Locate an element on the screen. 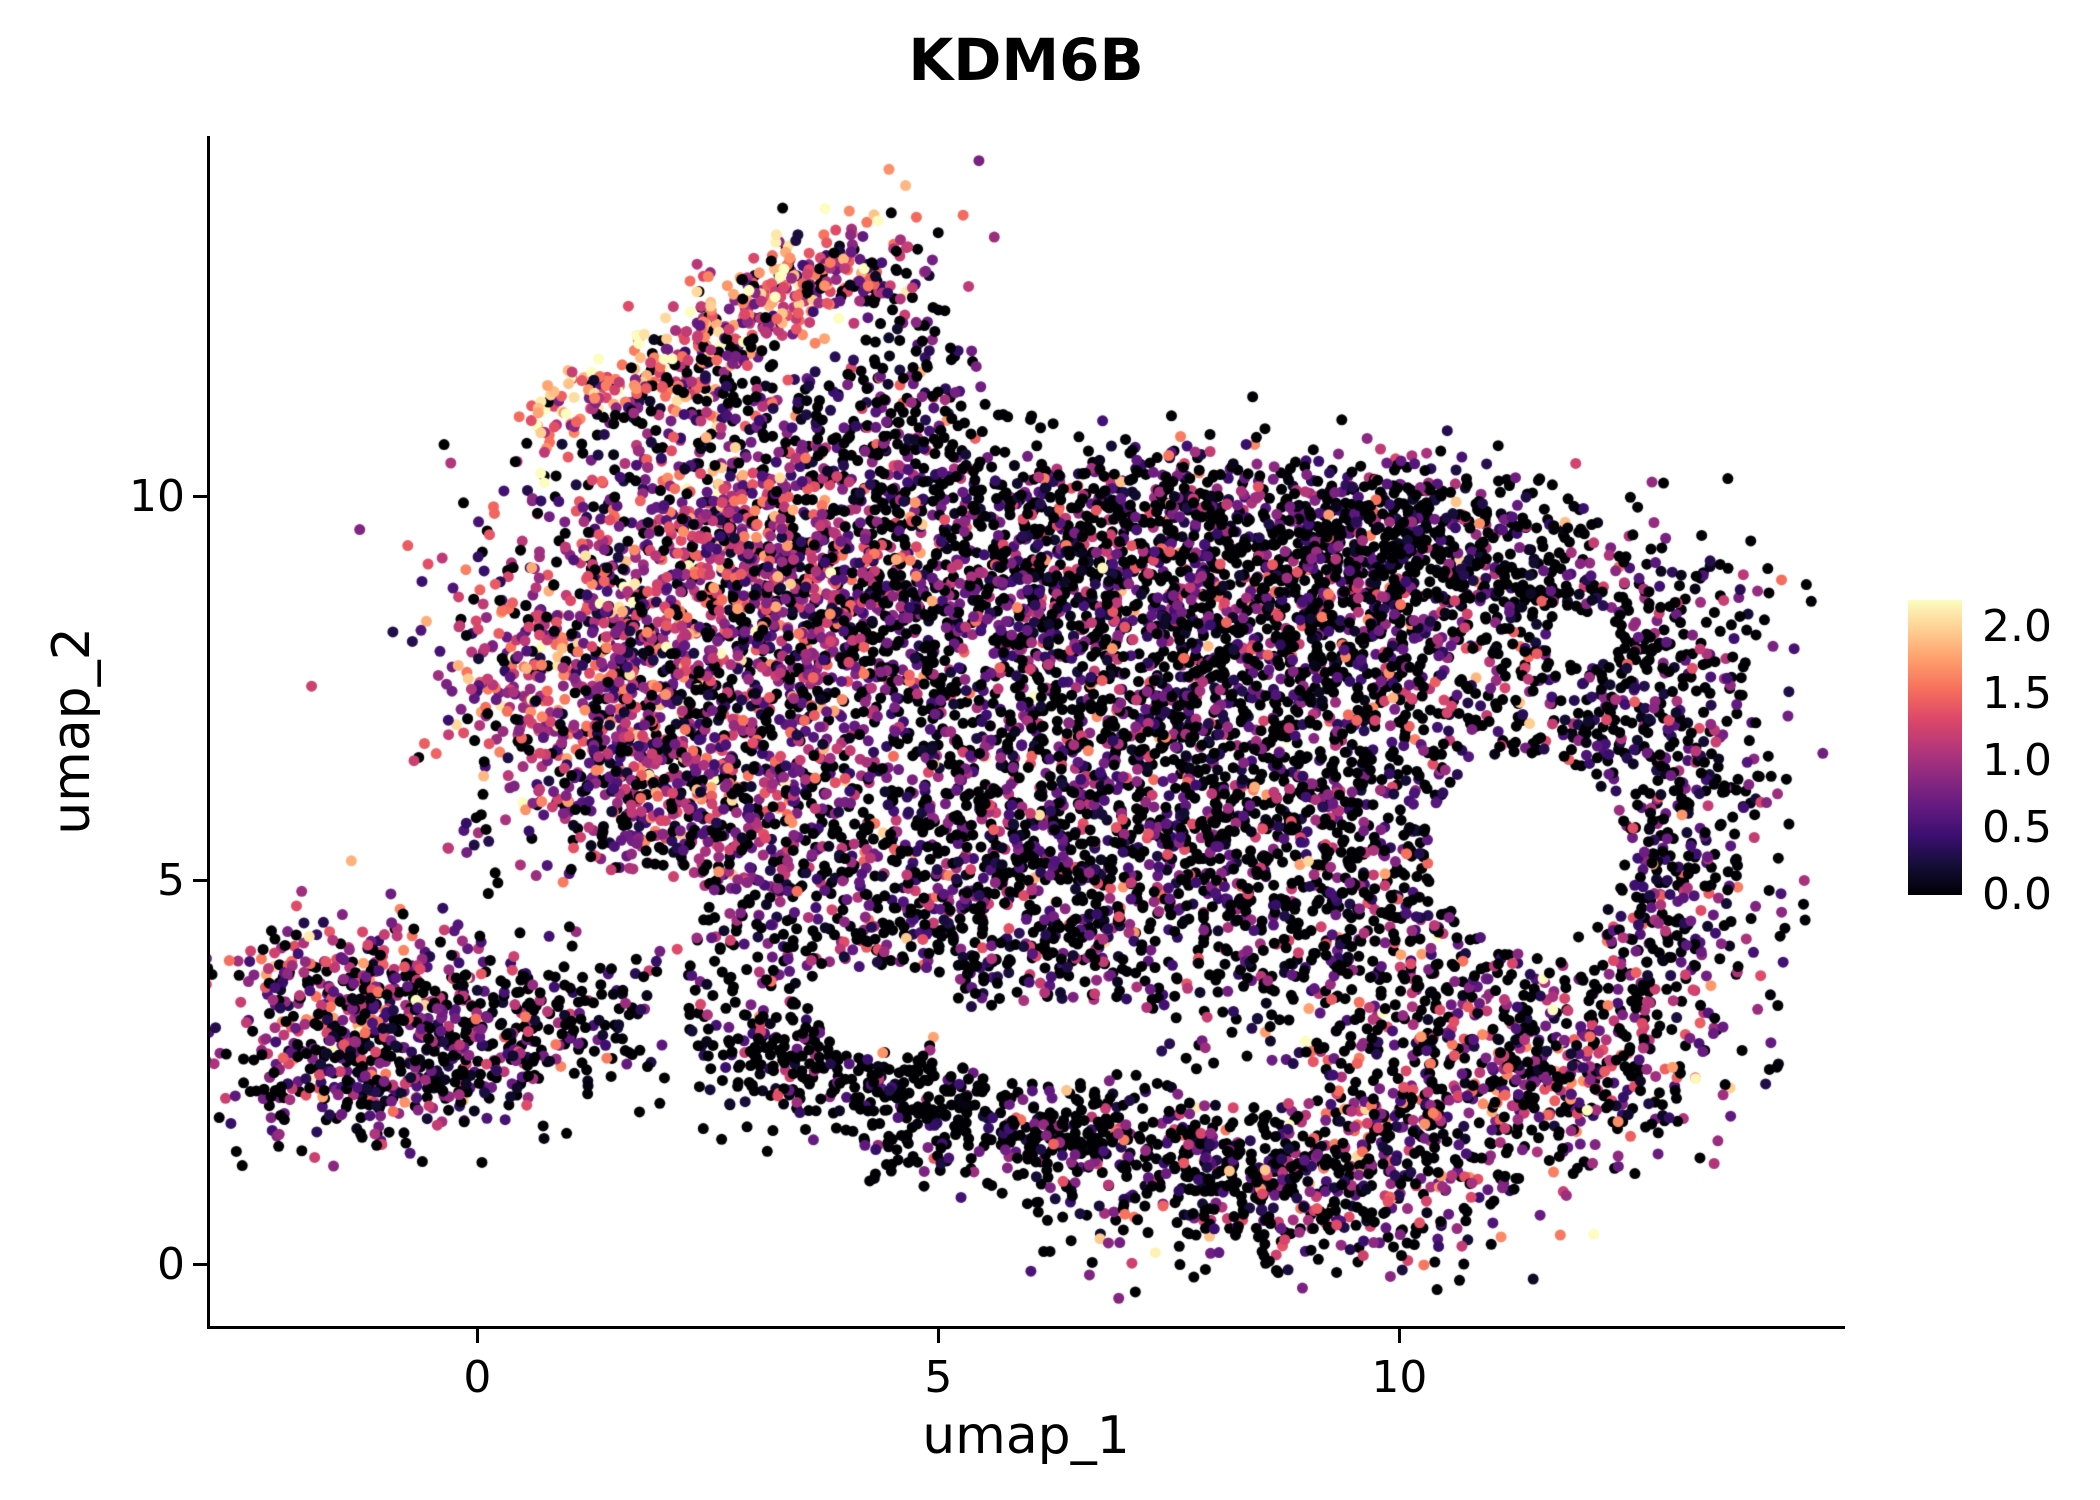 The height and width of the screenshot is (1500, 2100). x-axis-title: umap_1 is located at coordinates (1026, 1436).